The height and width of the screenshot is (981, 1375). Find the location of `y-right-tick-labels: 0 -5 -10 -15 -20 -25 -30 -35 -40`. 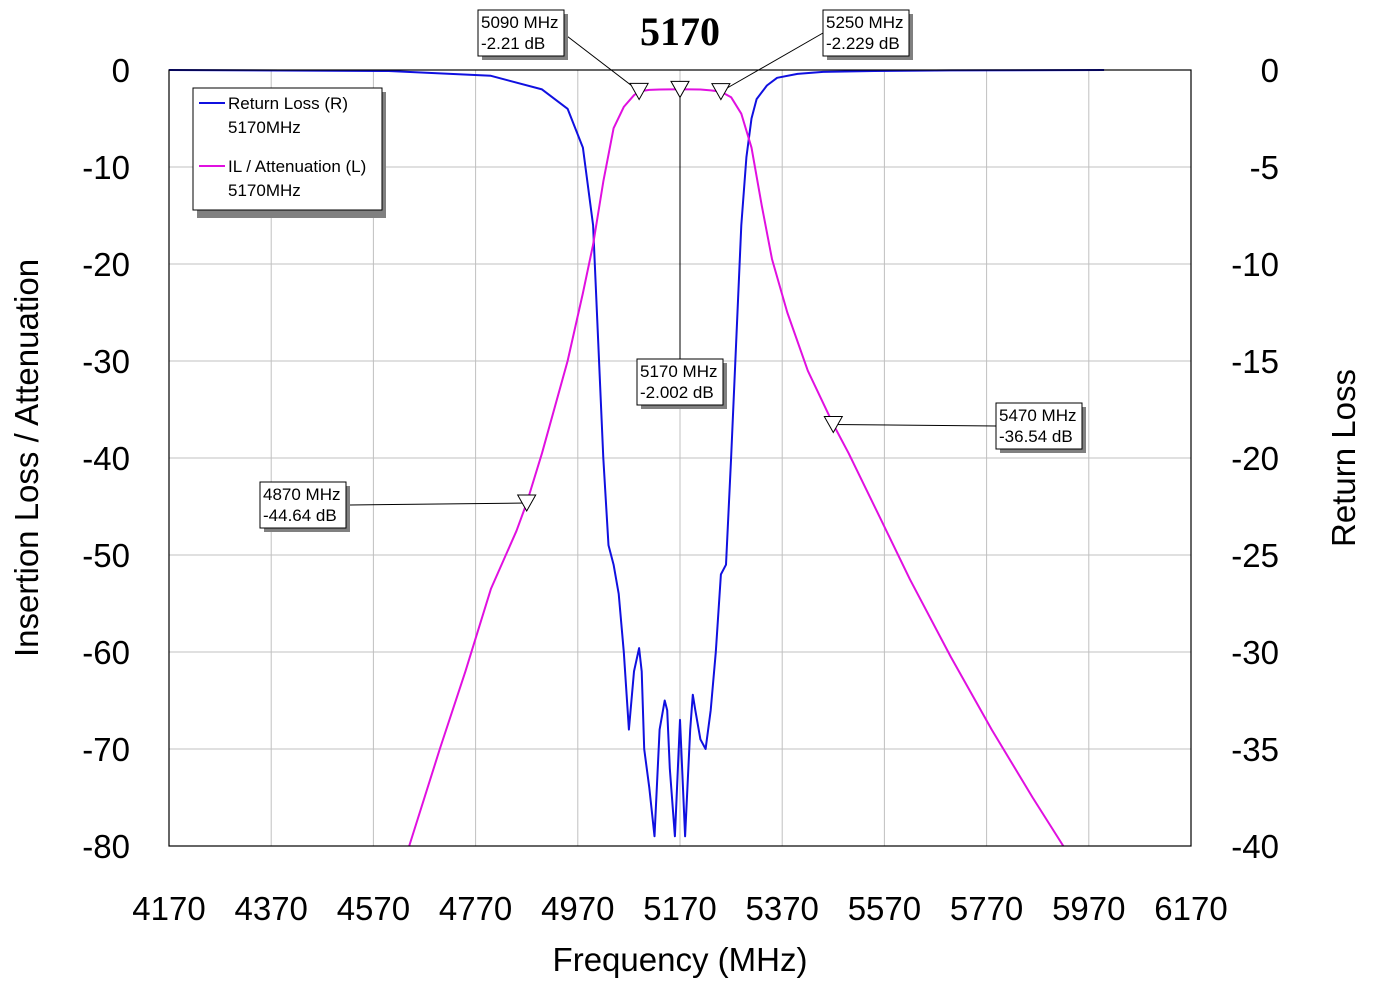

y-right-tick-labels: 0 -5 -10 -15 -20 -25 -30 -35 -40 is located at coordinates (1255, 458).